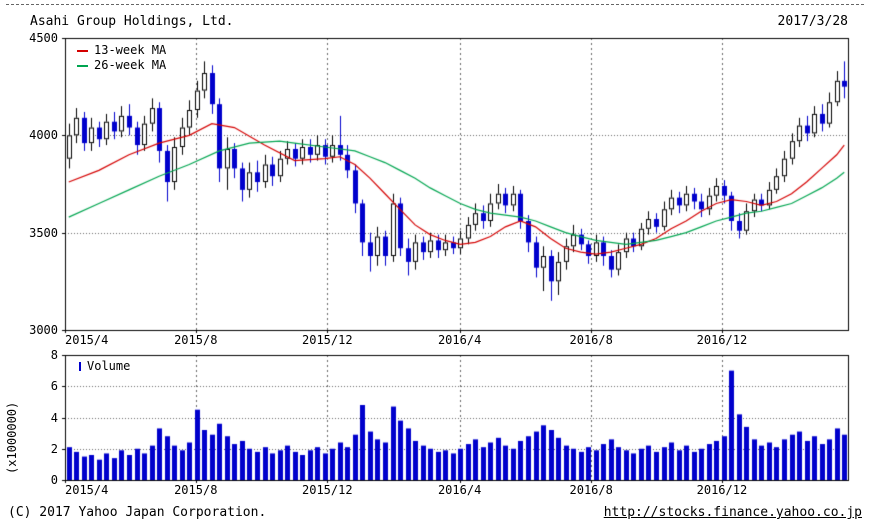 The height and width of the screenshot is (528, 870). What do you see at coordinates (80, 366) in the screenshot?
I see `volume-bar-icon` at bounding box center [80, 366].